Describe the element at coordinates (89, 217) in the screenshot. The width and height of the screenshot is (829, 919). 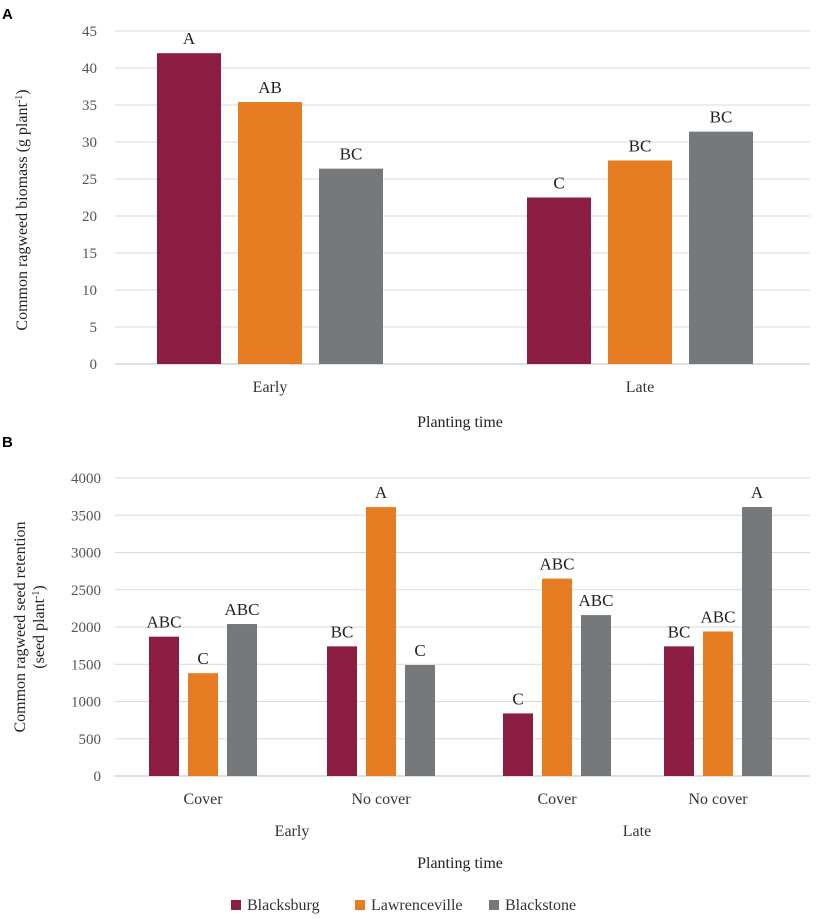
I see `y-tick-label: 20` at that location.